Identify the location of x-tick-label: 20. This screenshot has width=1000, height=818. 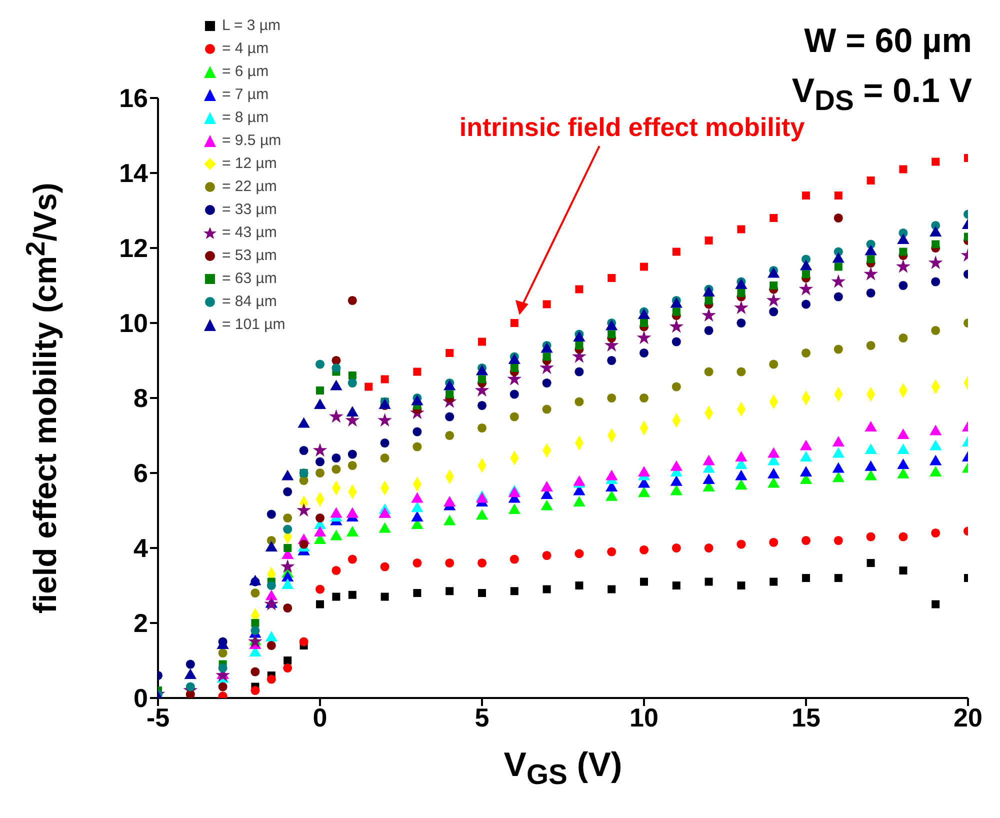
(968, 717).